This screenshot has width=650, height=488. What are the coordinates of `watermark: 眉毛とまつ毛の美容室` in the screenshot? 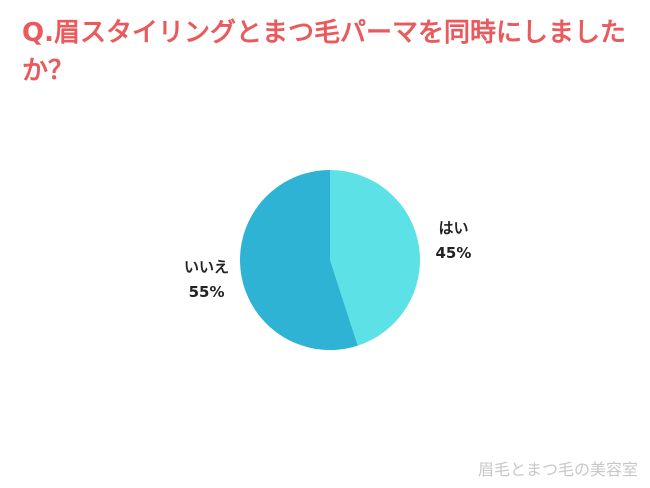 It's located at (557, 469).